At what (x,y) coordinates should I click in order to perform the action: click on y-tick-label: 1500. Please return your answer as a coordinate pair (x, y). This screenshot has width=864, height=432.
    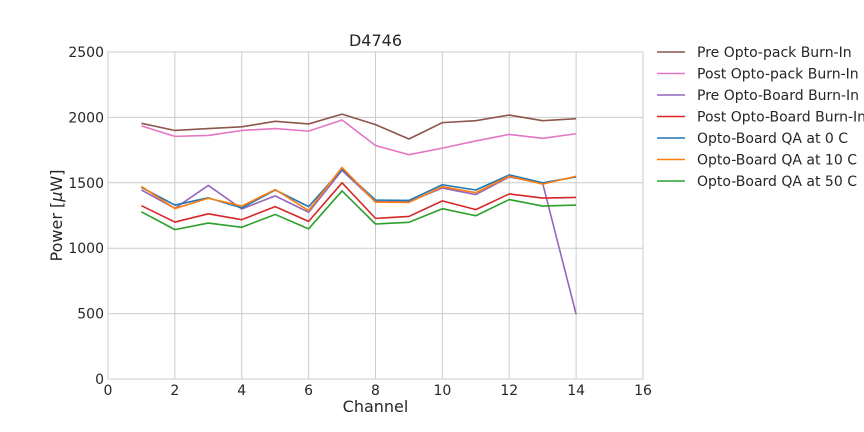
    Looking at the image, I should click on (86, 184).